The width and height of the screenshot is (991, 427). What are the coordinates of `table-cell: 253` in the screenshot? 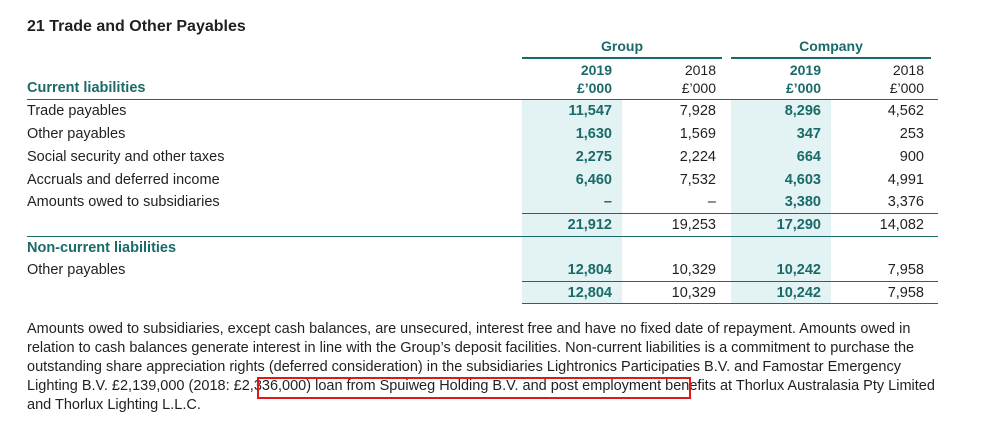 It's located at (911, 134).